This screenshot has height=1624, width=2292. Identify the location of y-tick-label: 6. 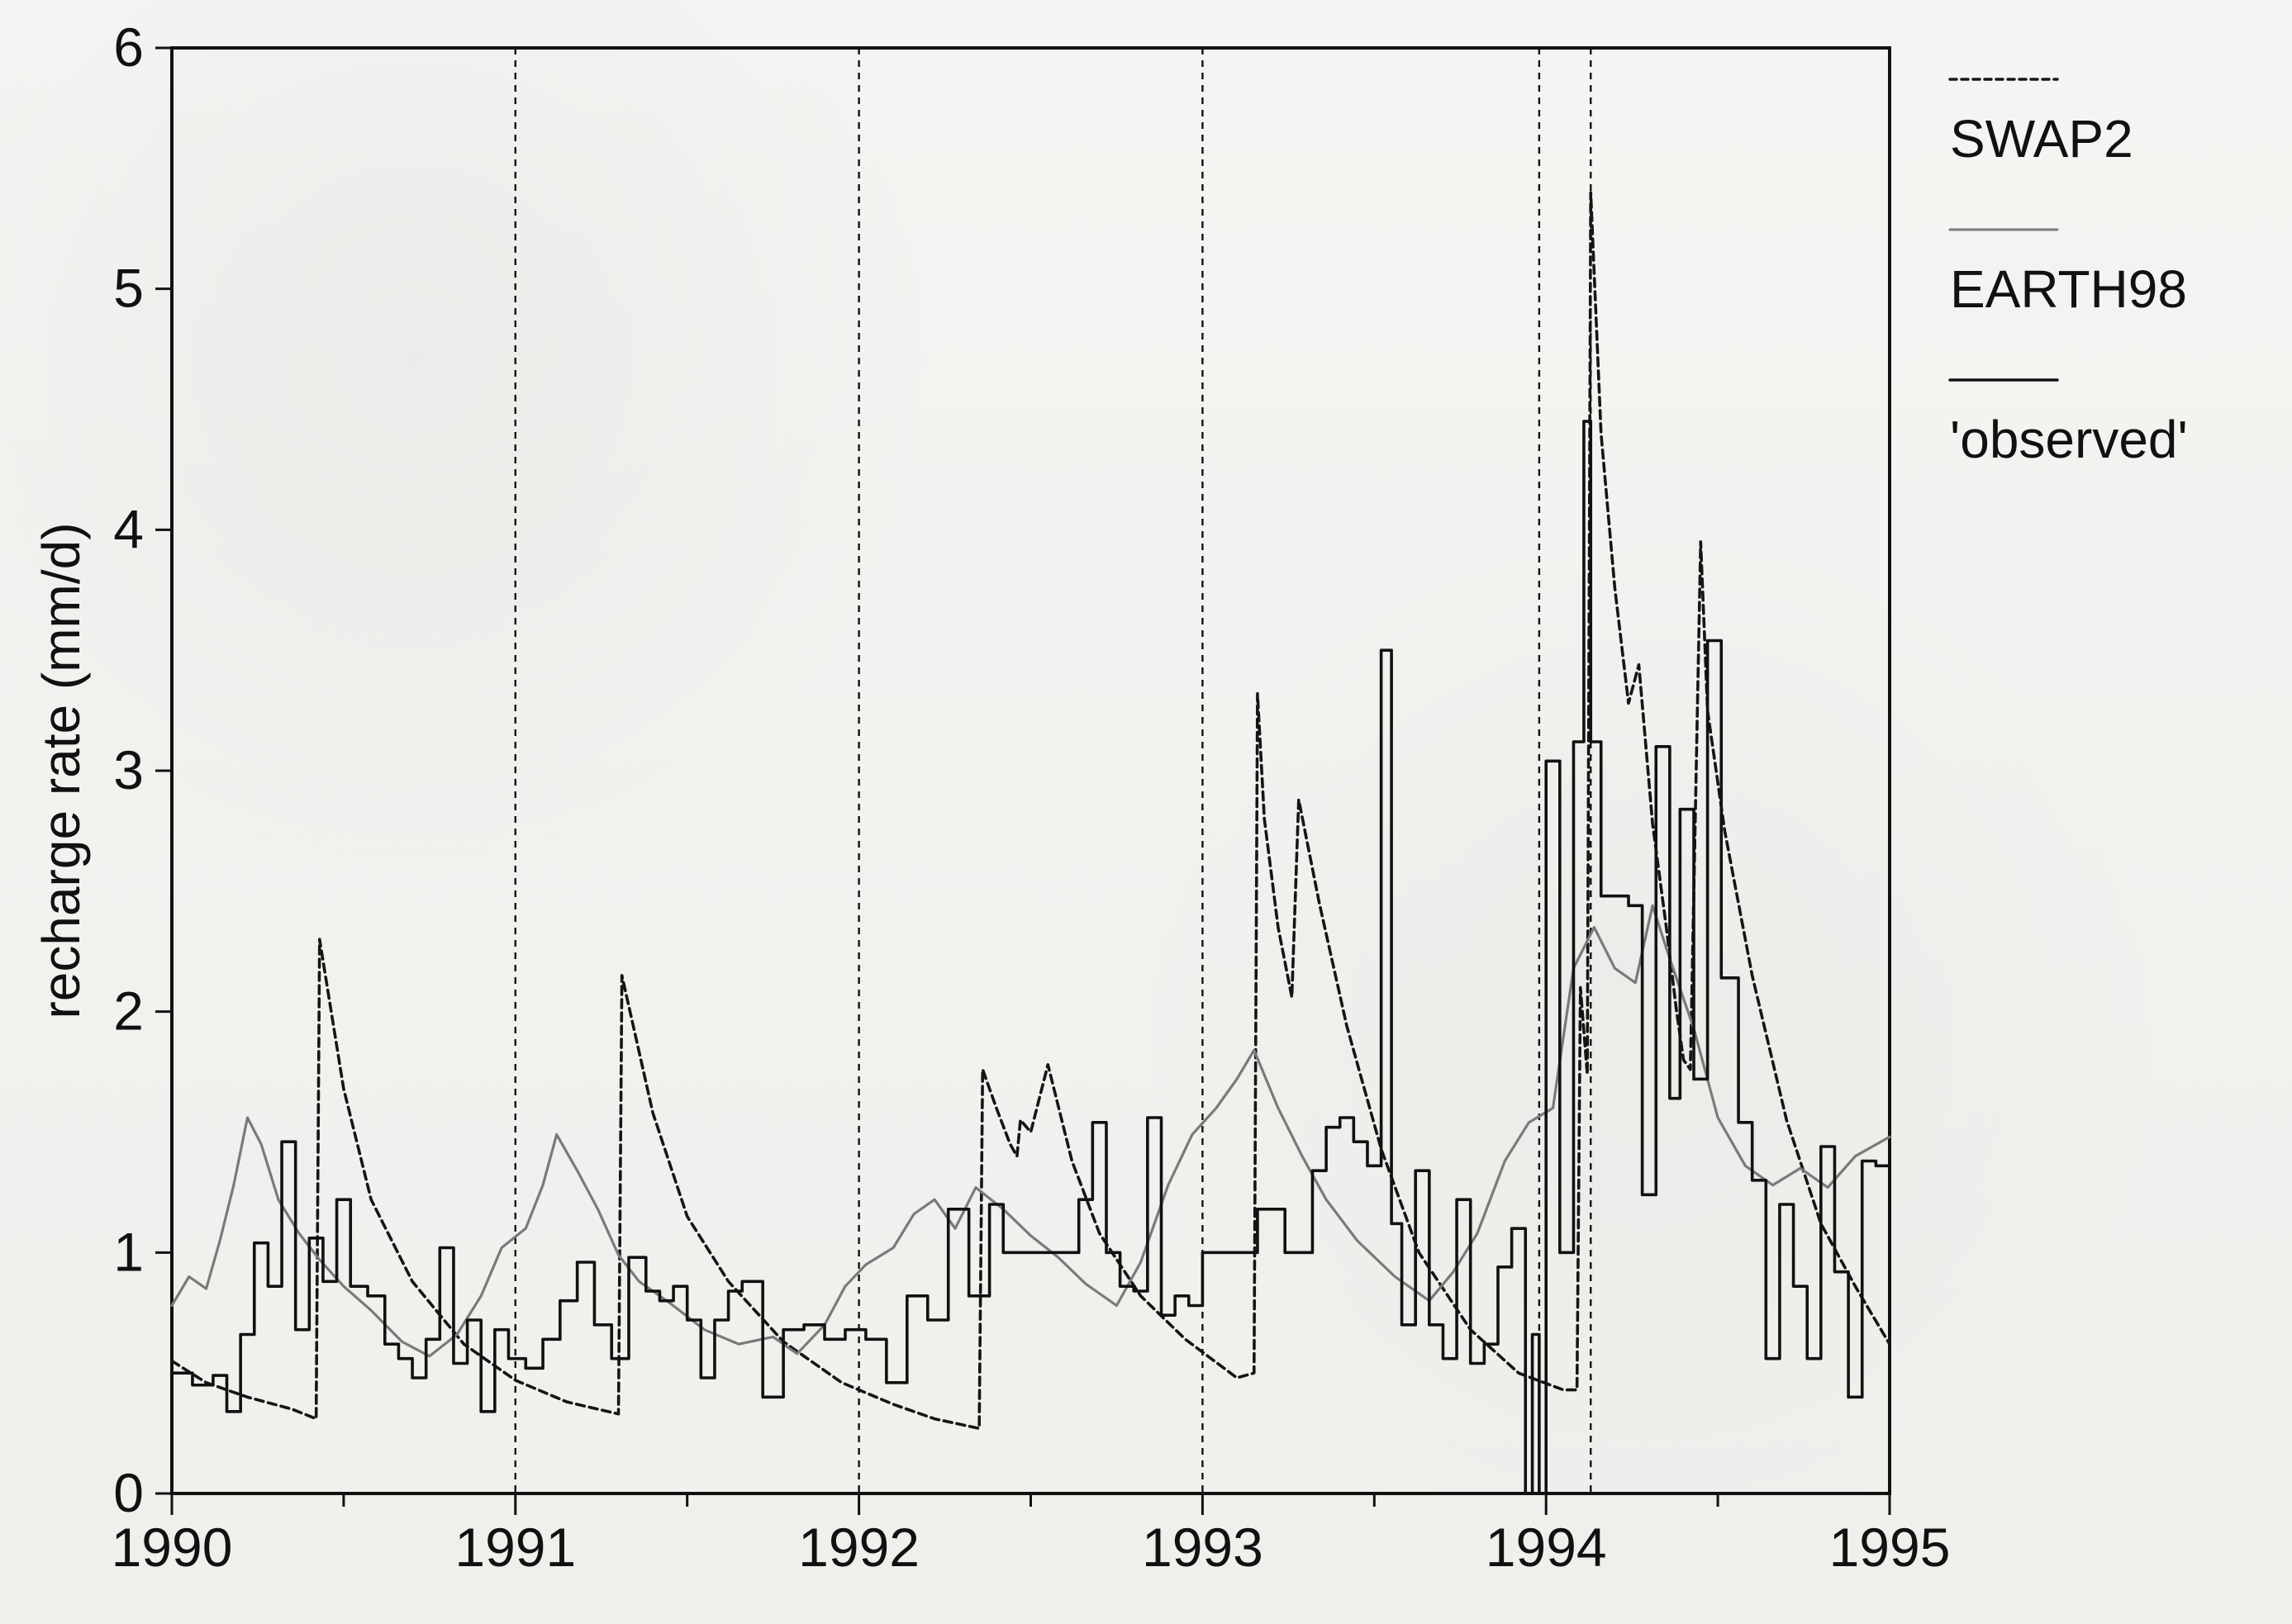
(128, 47).